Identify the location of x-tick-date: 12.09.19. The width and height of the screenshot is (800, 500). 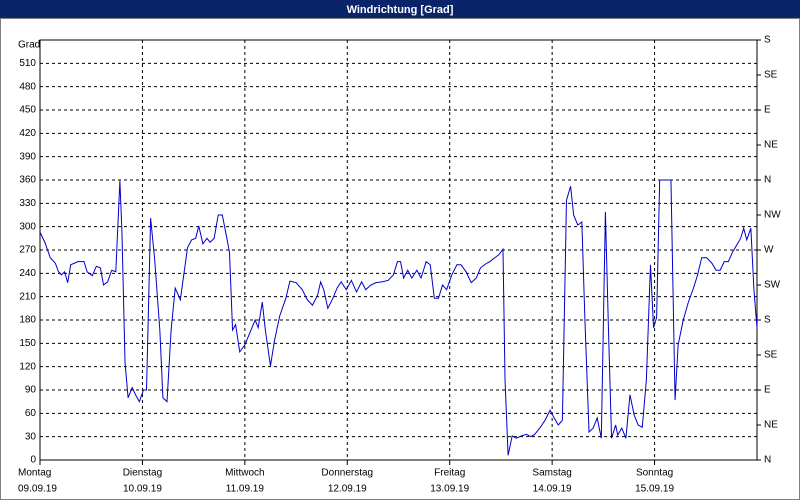
(347, 489).